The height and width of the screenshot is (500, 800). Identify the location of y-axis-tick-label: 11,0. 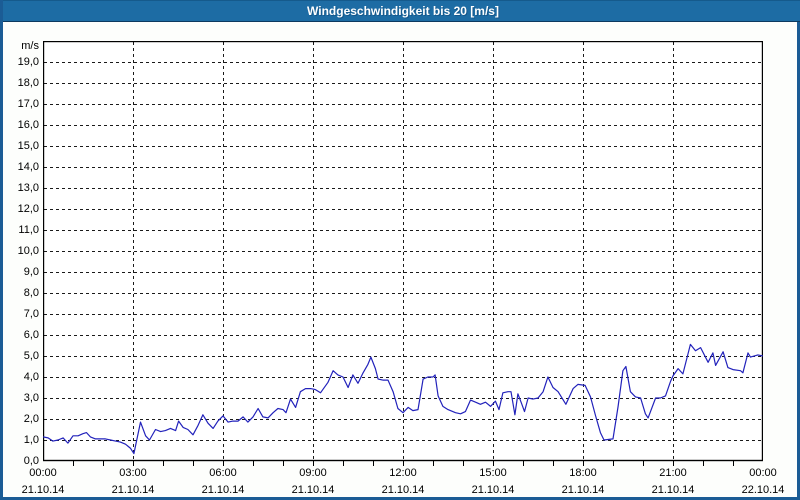
(28, 230).